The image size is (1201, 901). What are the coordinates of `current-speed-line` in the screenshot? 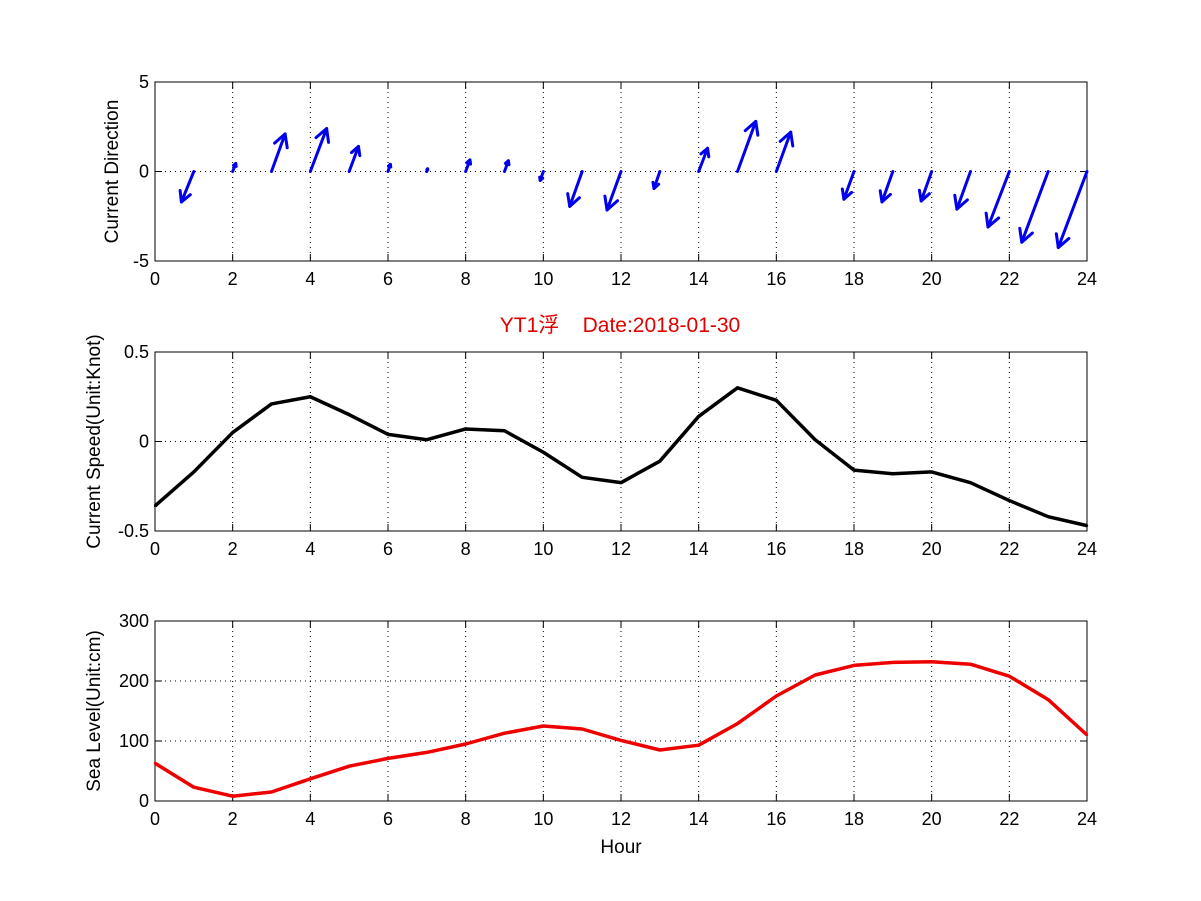 It's located at (620, 457).